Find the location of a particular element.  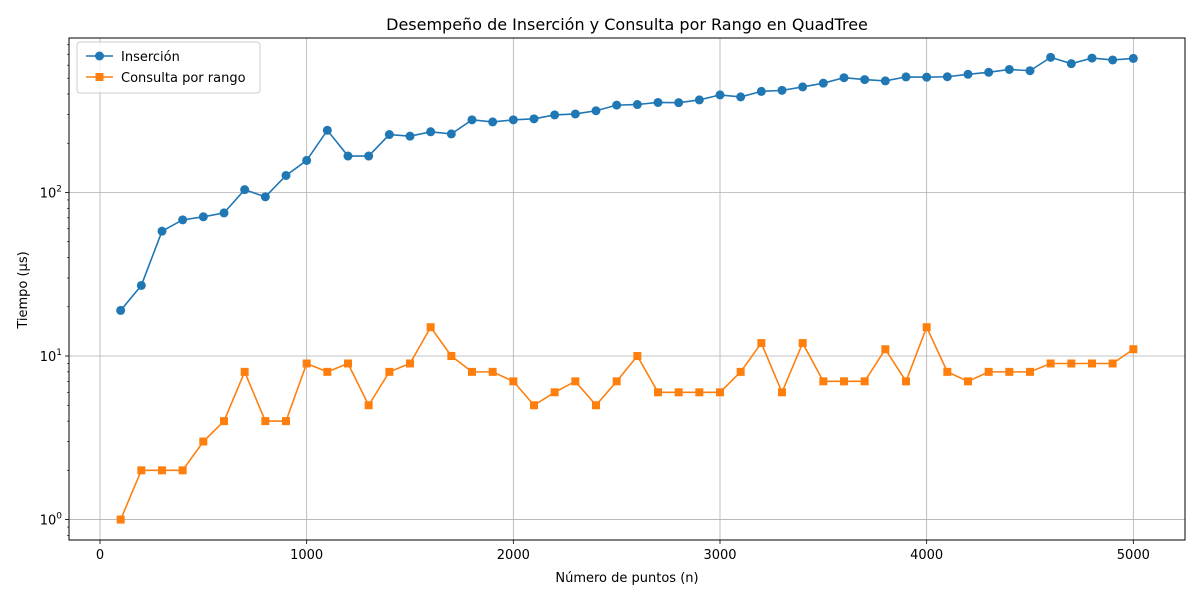

x-tick-label: 2000 is located at coordinates (513, 555).